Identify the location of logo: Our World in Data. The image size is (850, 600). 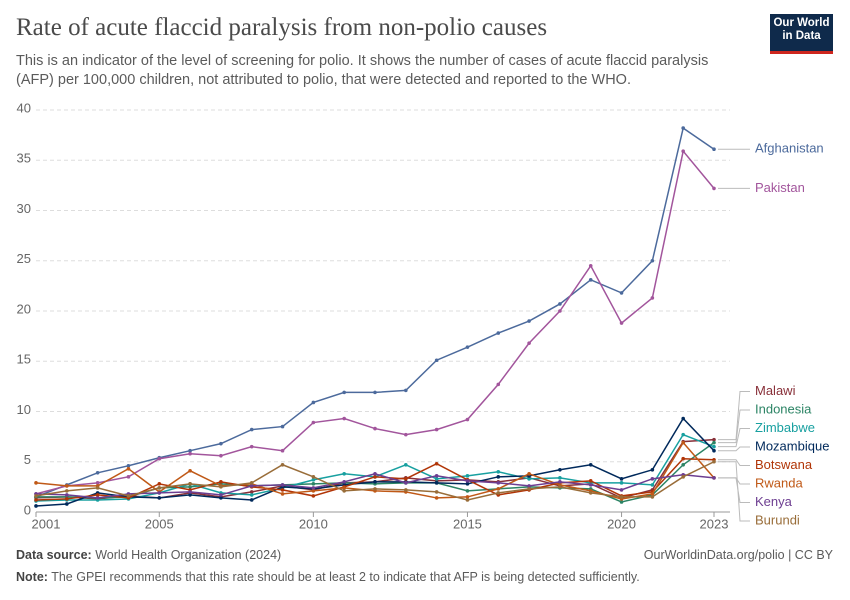
(801, 34).